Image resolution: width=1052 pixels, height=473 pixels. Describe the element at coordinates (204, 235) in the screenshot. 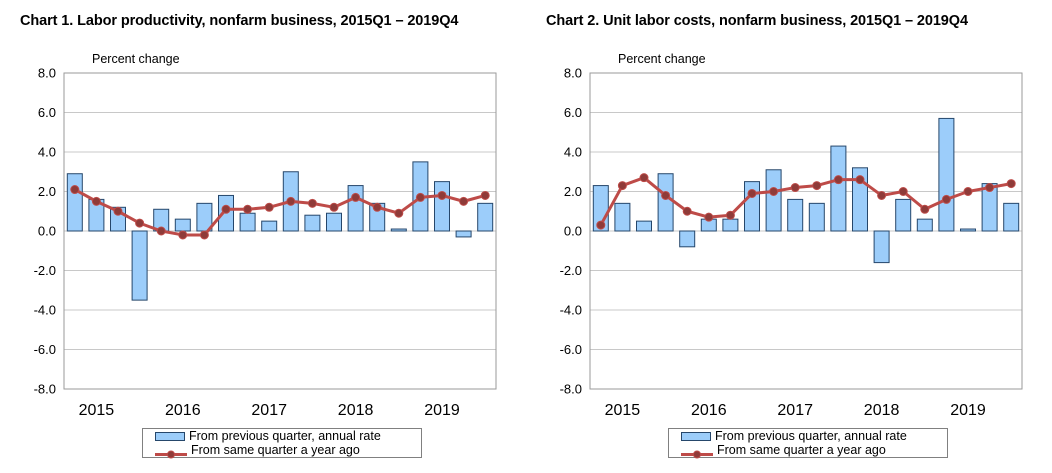

I see `marker-2016Q3` at that location.